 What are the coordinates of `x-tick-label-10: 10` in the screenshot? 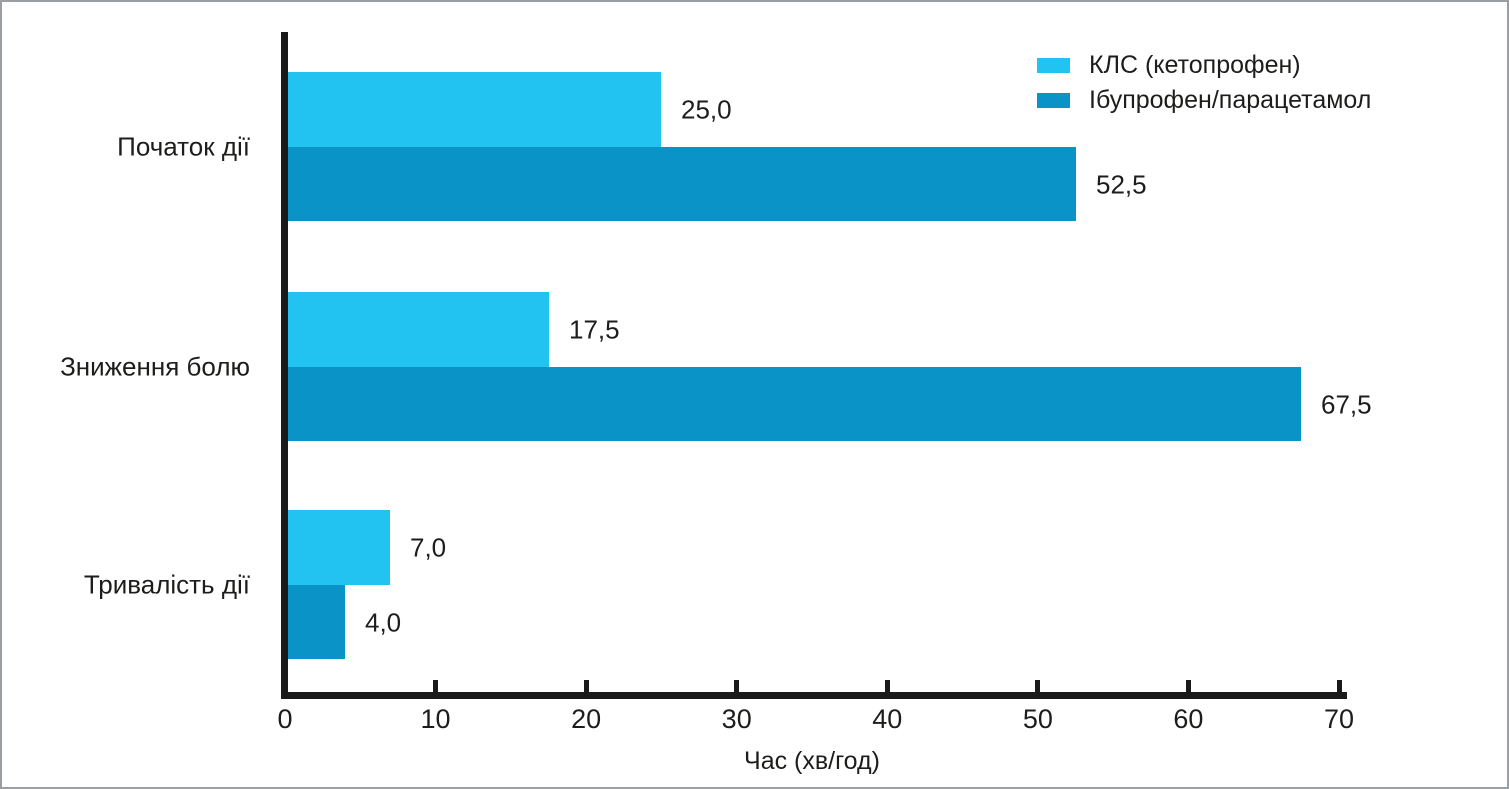 It's located at (435, 719).